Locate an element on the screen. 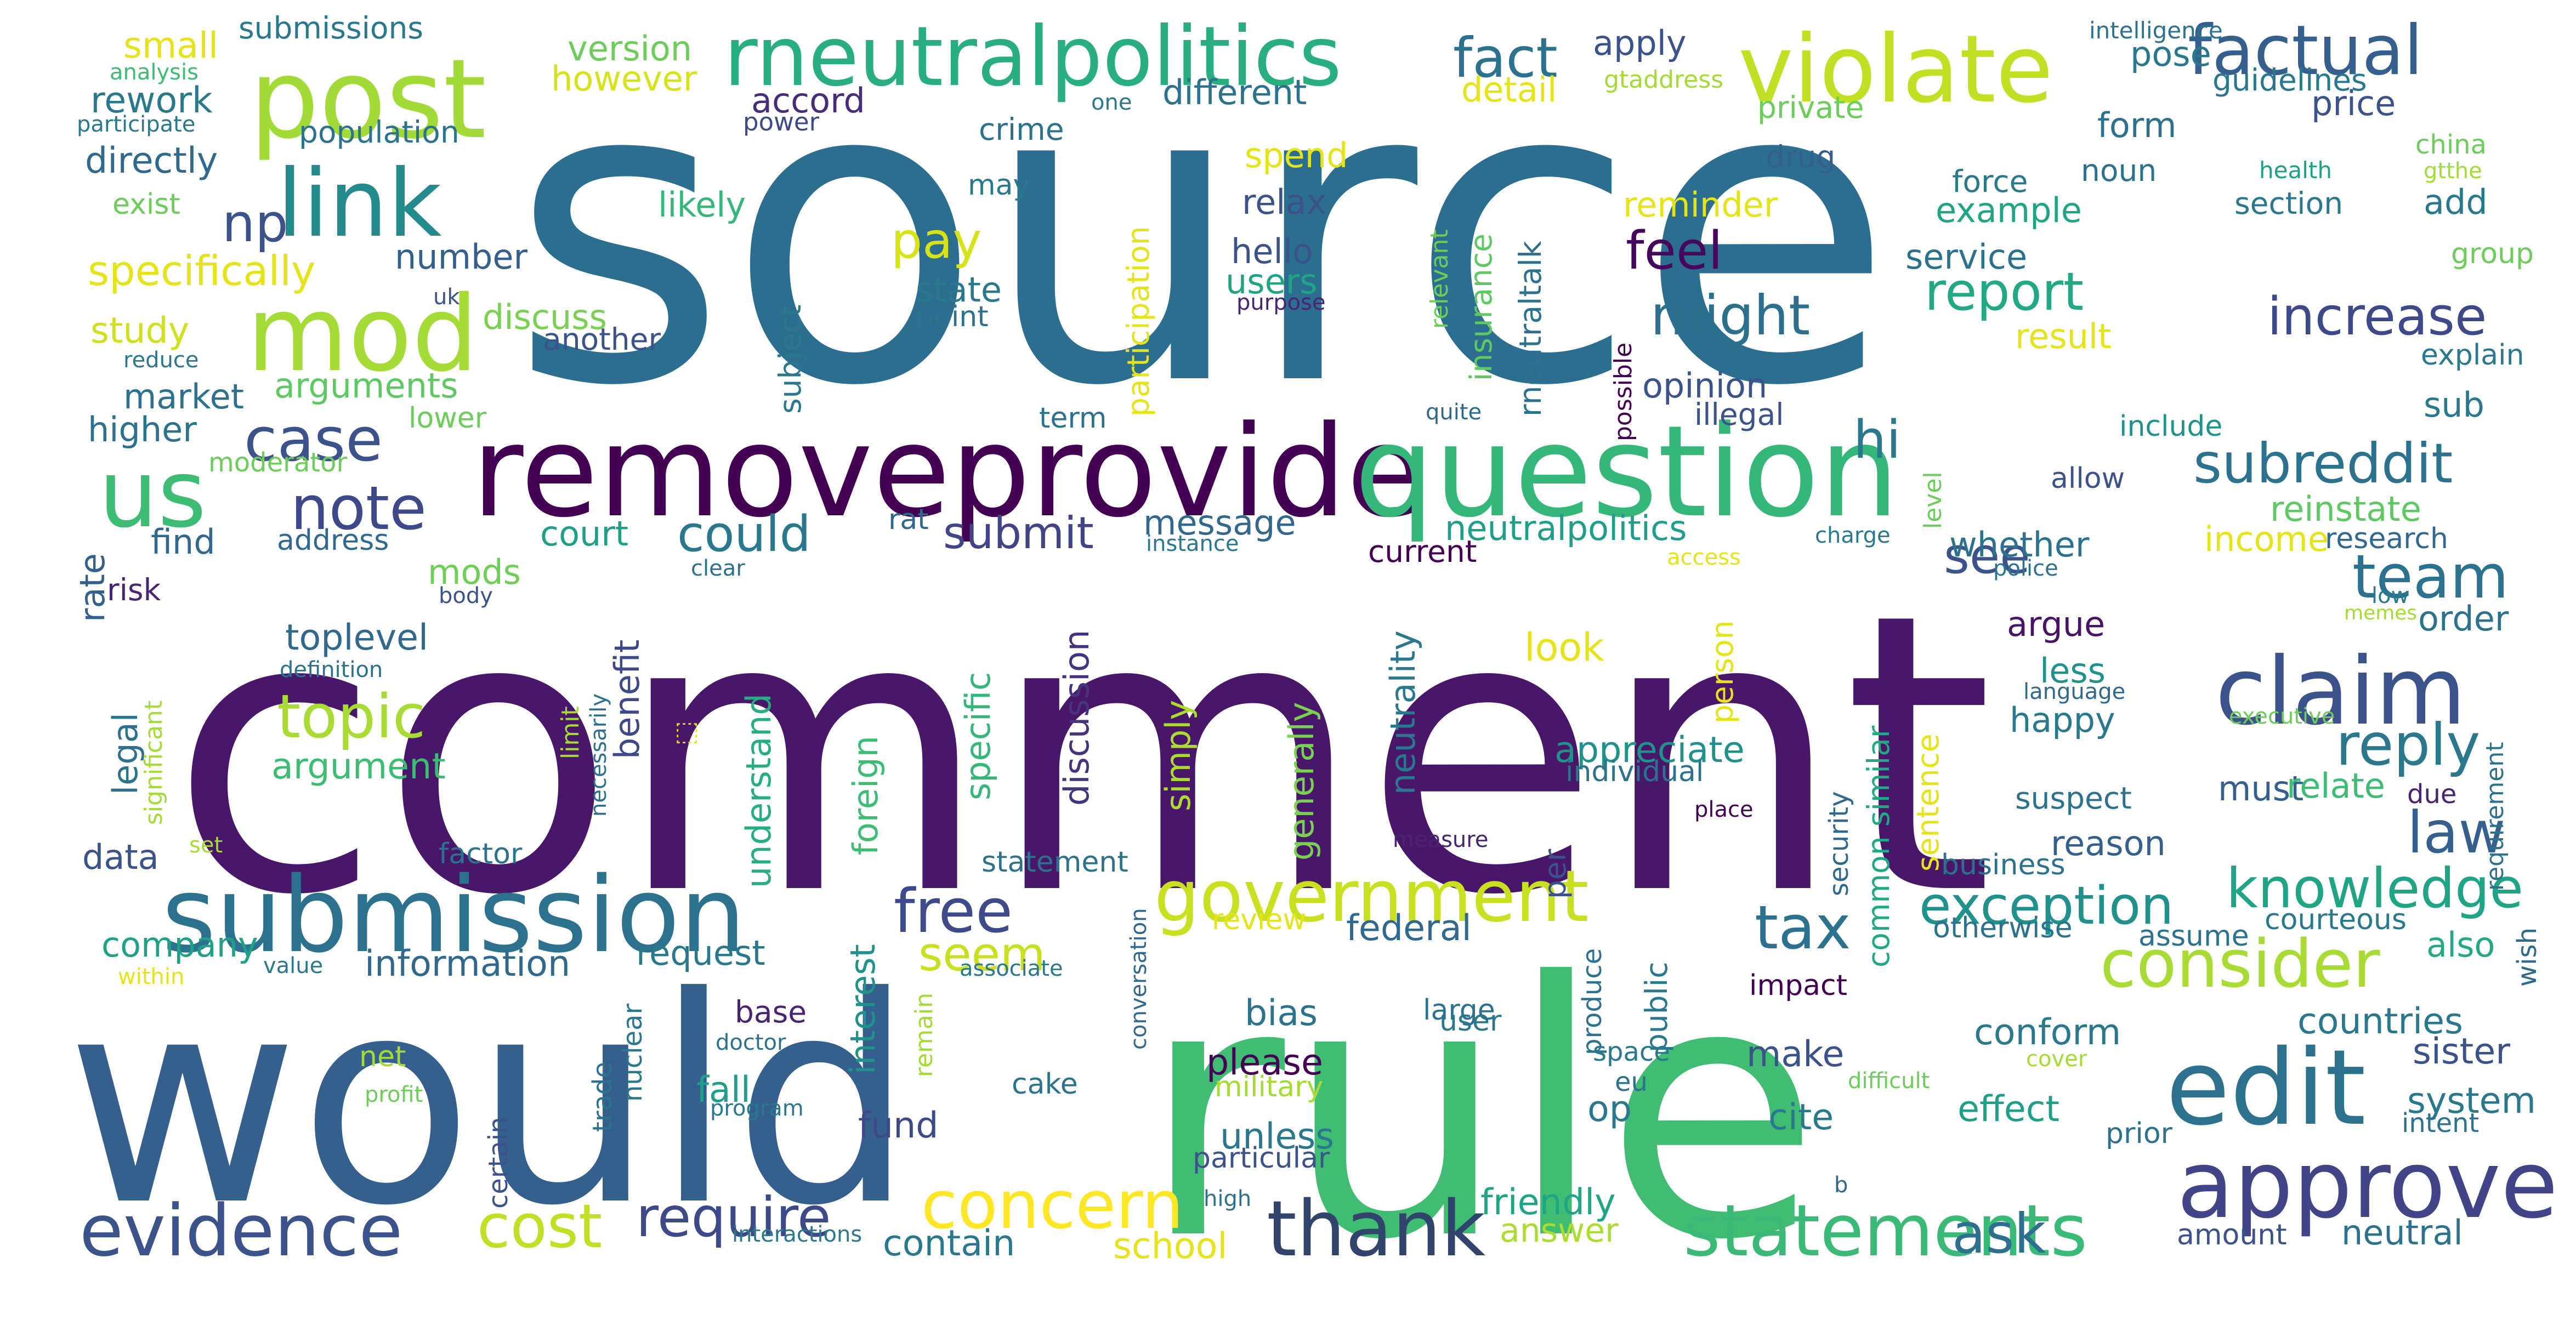 The width and height of the screenshot is (2576, 1320). word: user is located at coordinates (1471, 1022).